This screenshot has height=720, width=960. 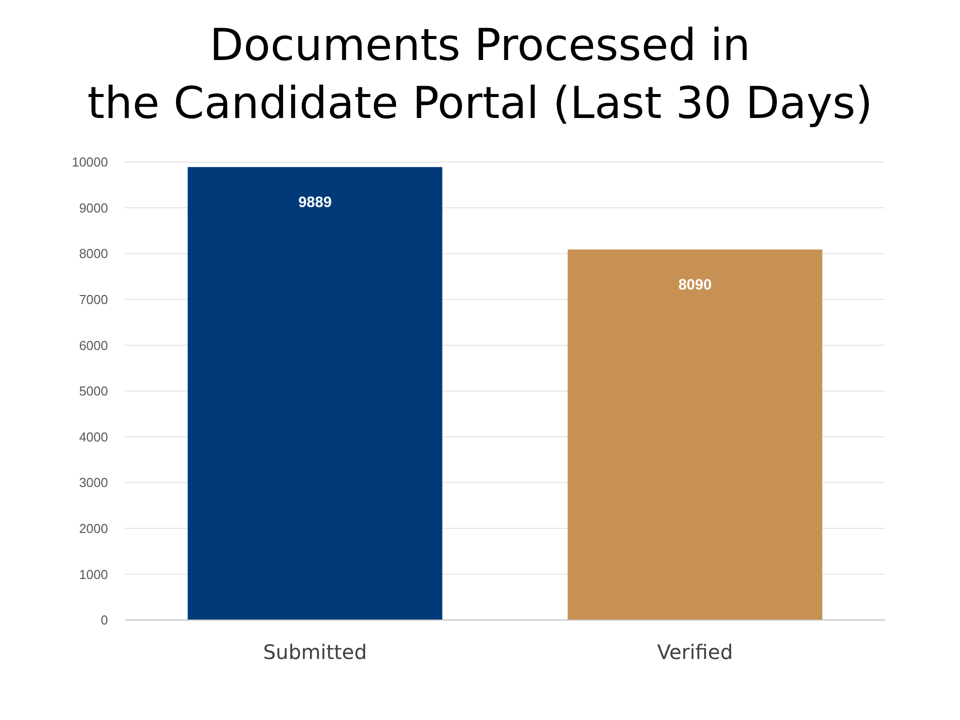 I want to click on y-tick-label: 9000, so click(x=93, y=208).